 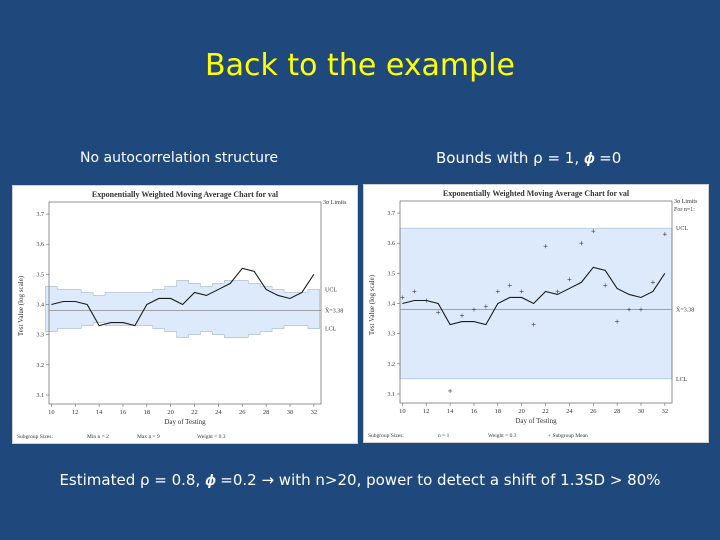 I want to click on footer-item-3: Weight = 0.3, so click(x=211, y=437).